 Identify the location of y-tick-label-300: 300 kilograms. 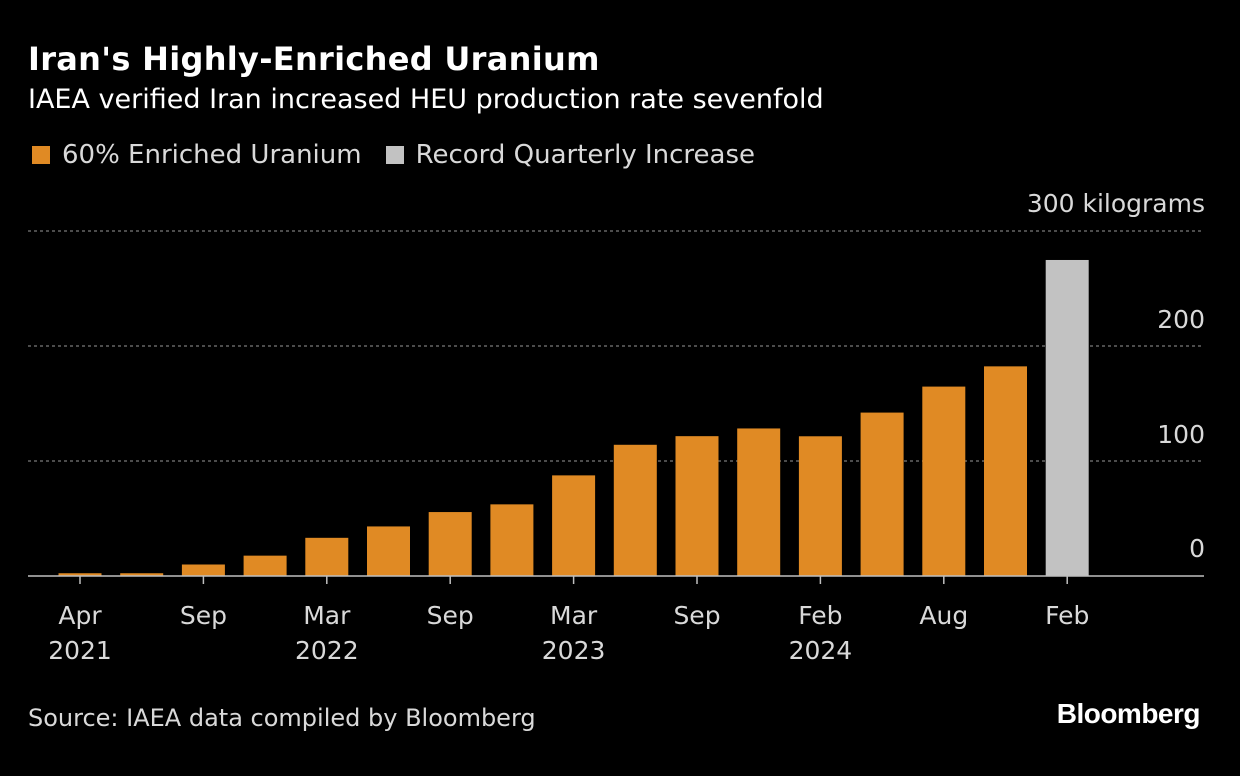
(1116, 203).